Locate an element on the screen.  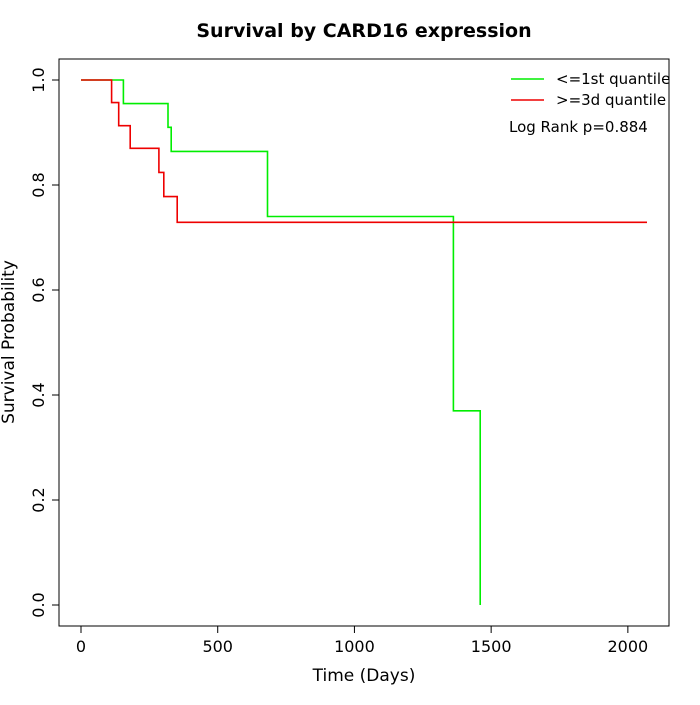
x-tick-label: 1500 is located at coordinates (491, 646).